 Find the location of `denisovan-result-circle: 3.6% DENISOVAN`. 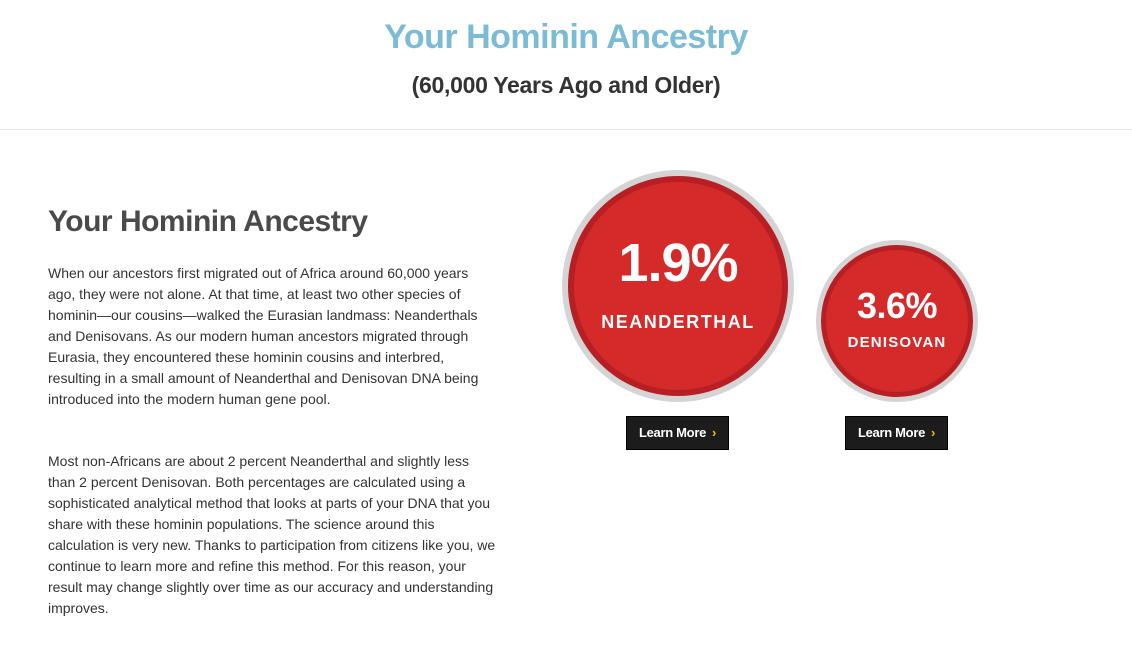

denisovan-result-circle: 3.6% DENISOVAN is located at coordinates (897, 321).